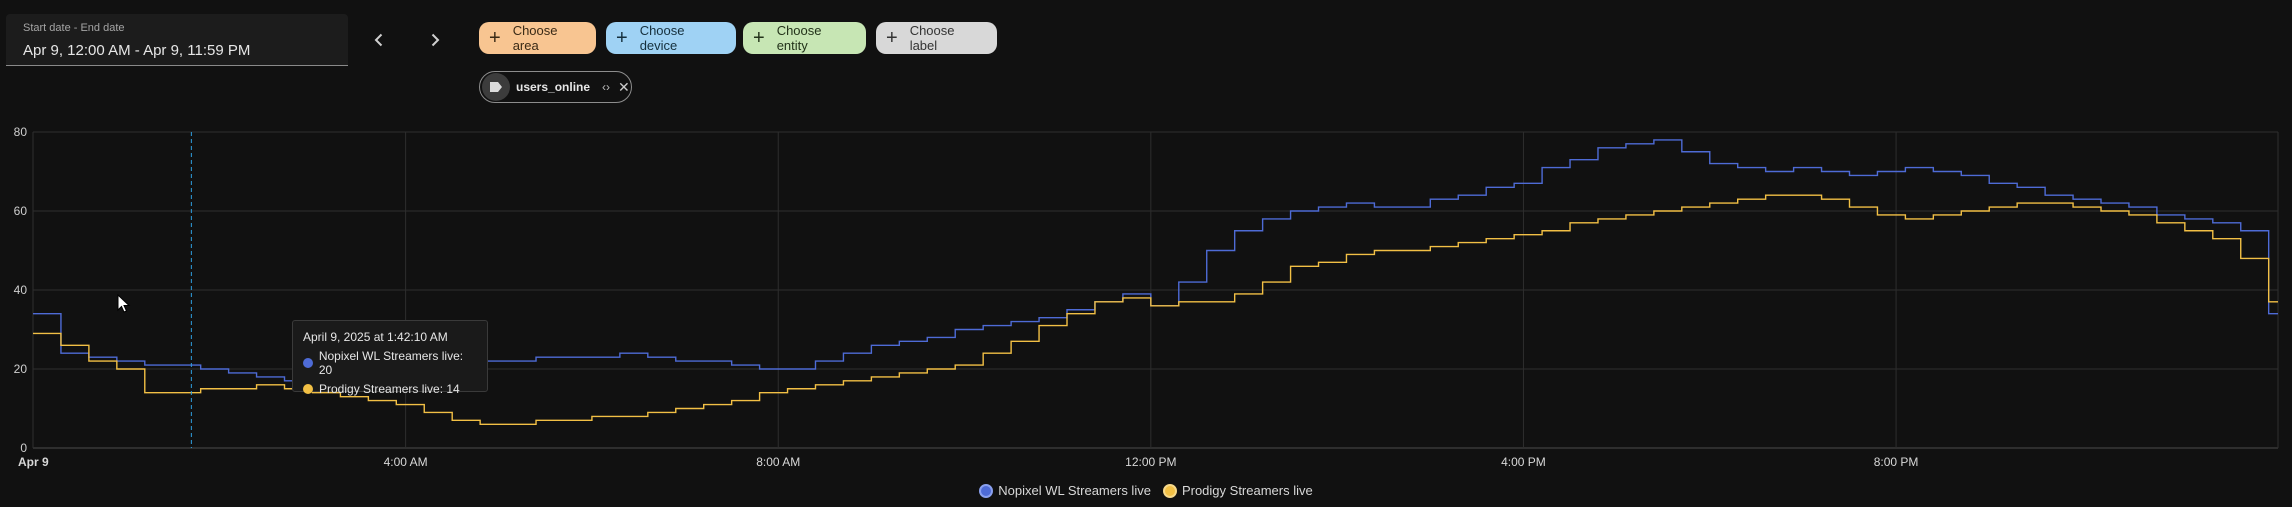 The image size is (2292, 507). I want to click on choose-entity-button: + Choose entity, so click(804, 38).